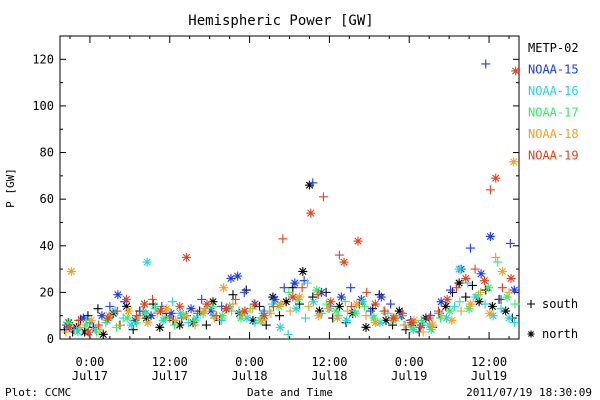 The height and width of the screenshot is (400, 600). I want to click on x-tick-date-label: Jul18, so click(250, 376).